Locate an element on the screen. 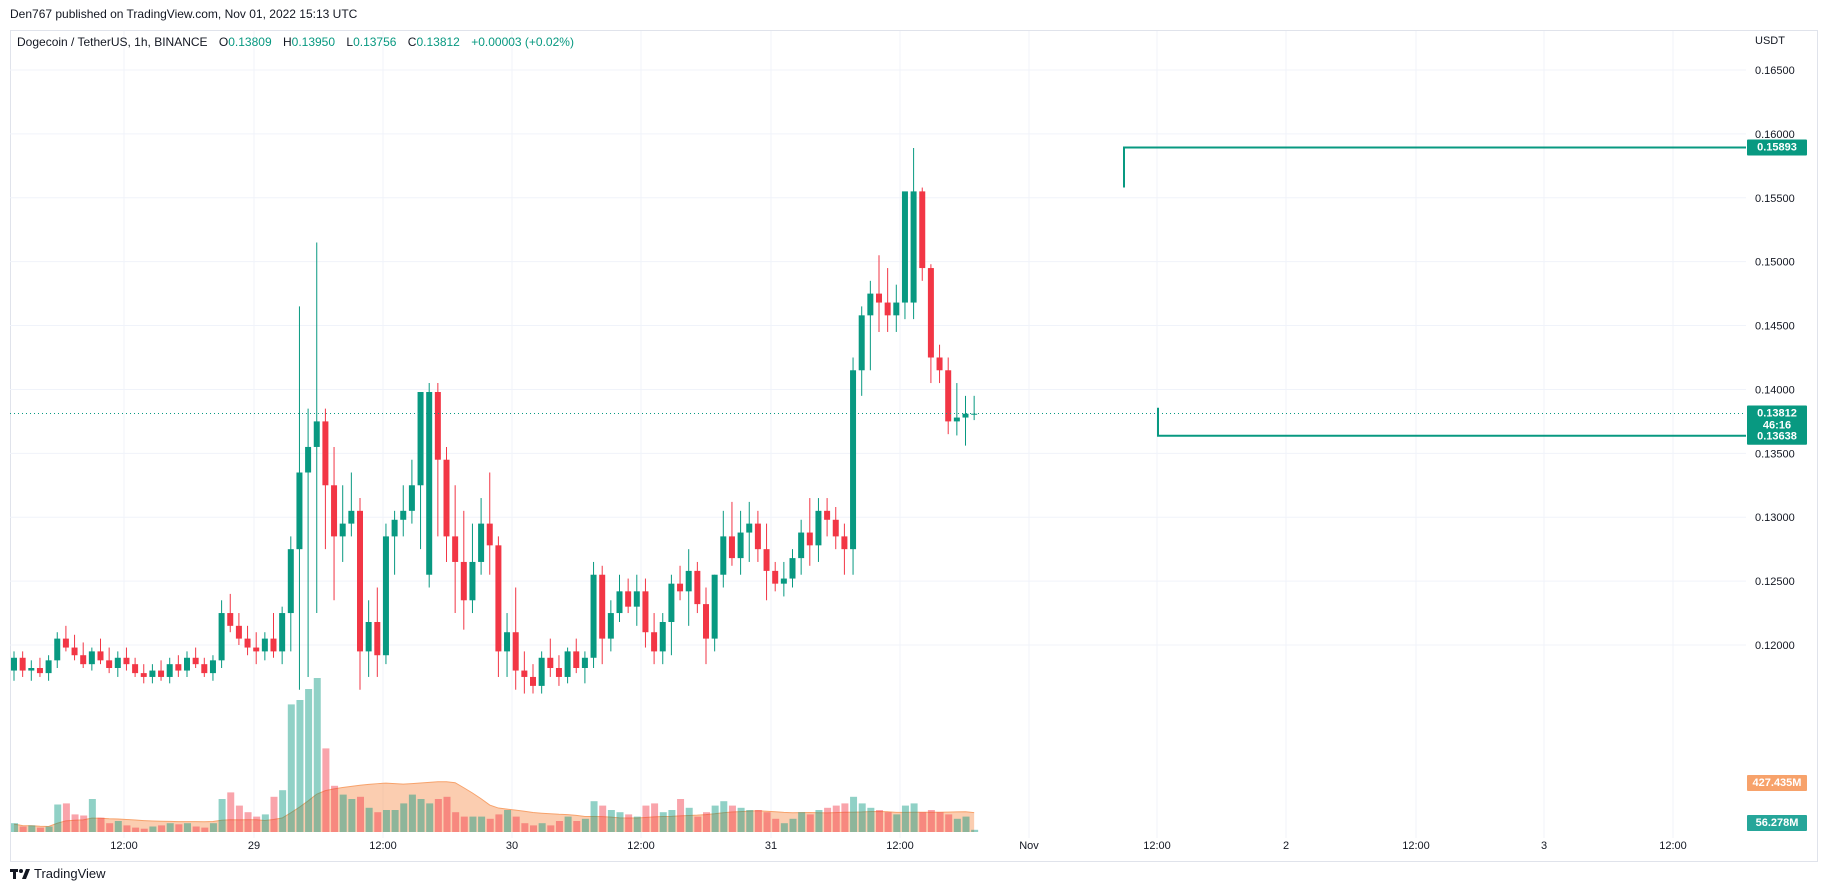 The height and width of the screenshot is (894, 1828). symbol-name: Dogecoin / TetherUS, 1h, BINANCE is located at coordinates (112, 42).